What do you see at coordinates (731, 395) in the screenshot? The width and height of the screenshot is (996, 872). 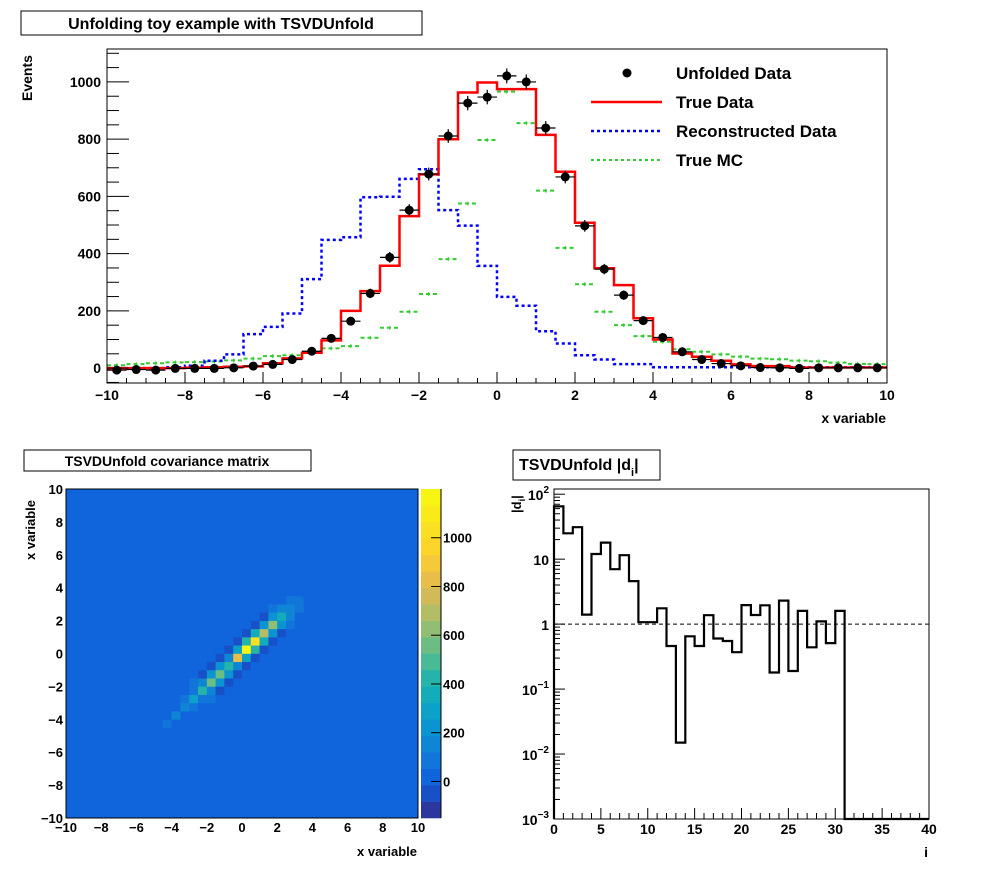 I see `x-tick-label: 6` at bounding box center [731, 395].